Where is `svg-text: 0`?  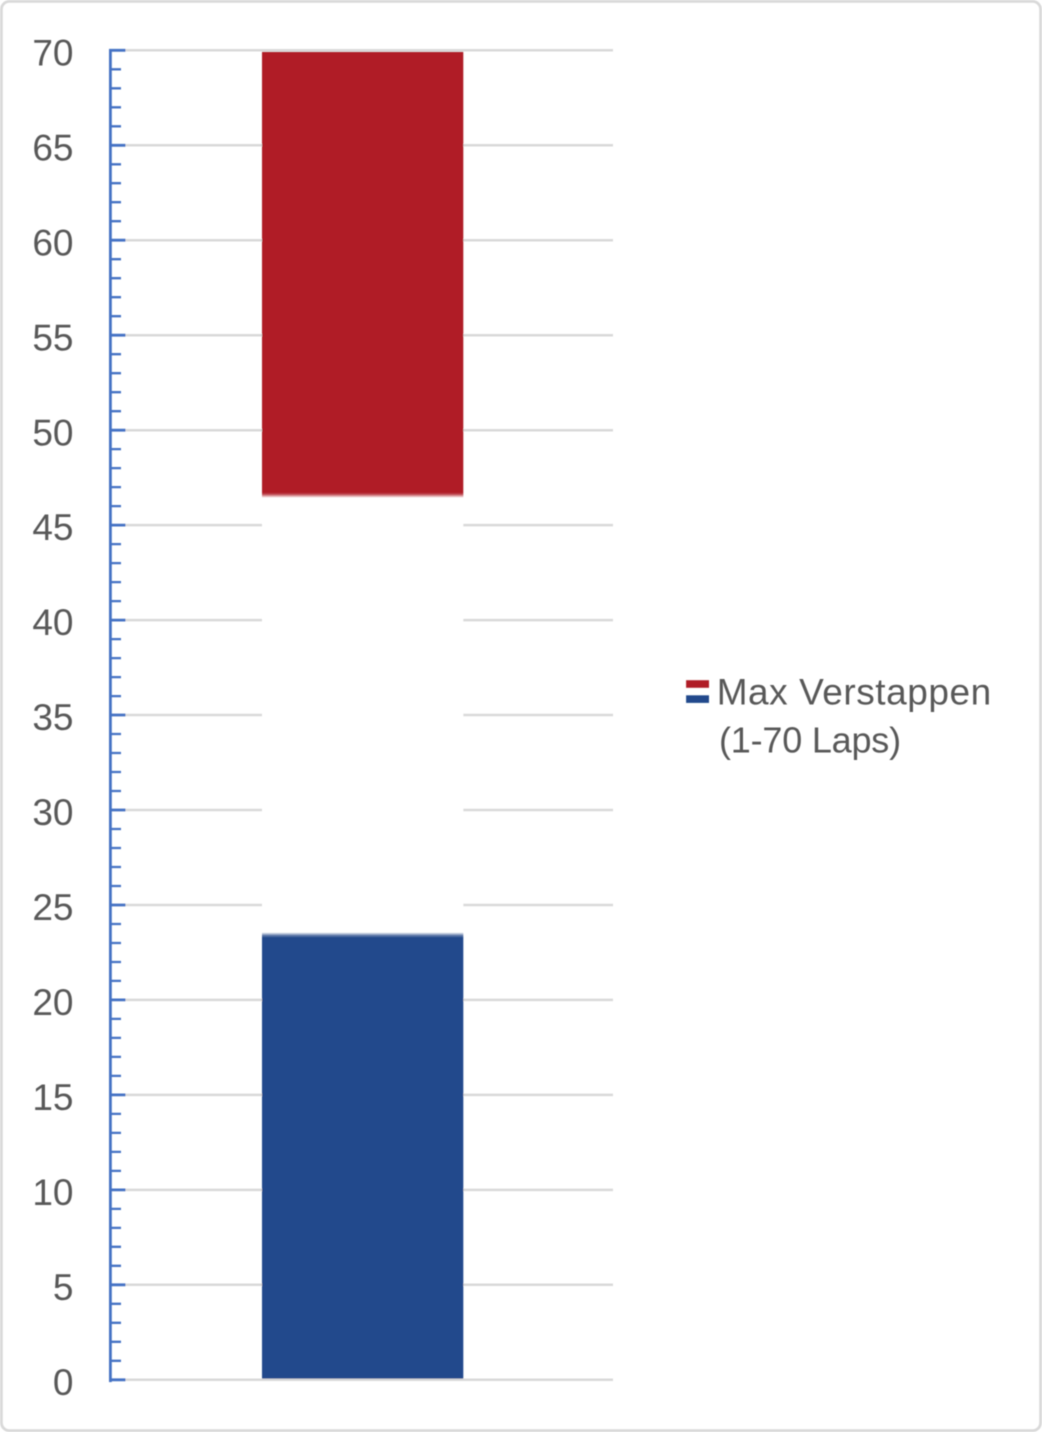
svg-text: 0 is located at coordinates (63, 1382).